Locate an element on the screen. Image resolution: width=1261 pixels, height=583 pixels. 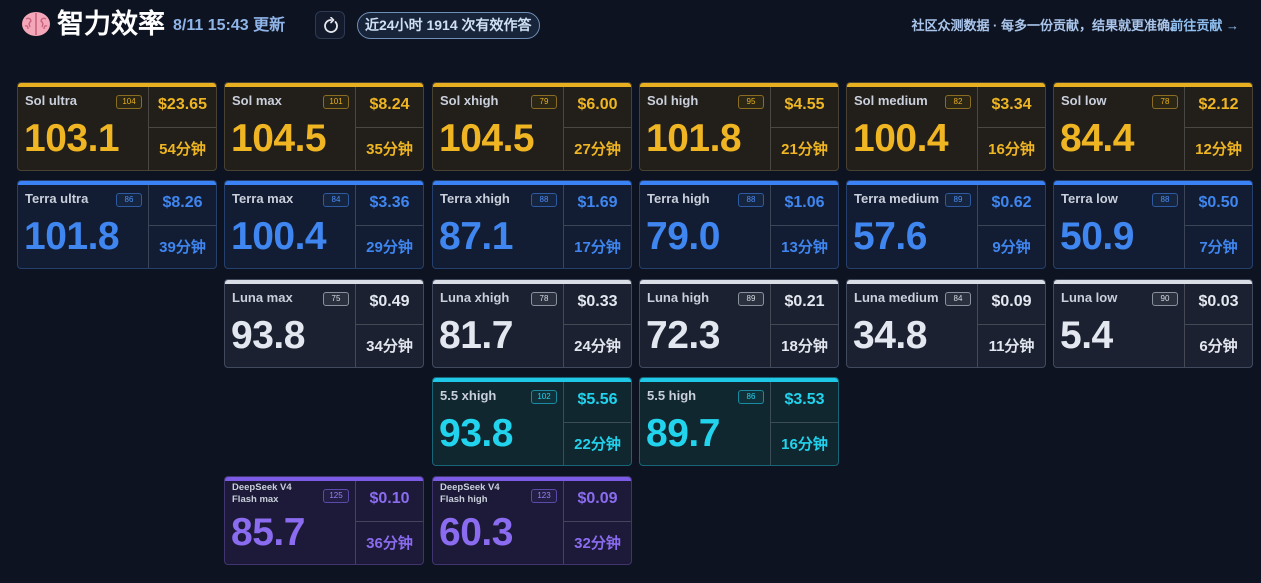
model-card: Luna high 89 72.3 $0.21 18分钟 is located at coordinates (739, 323).